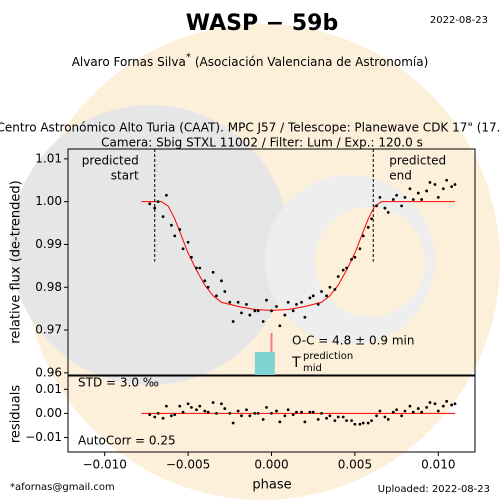 The width and height of the screenshot is (500, 500). Describe the element at coordinates (48, 158) in the screenshot. I see `y-tick-label: 1.01` at that location.